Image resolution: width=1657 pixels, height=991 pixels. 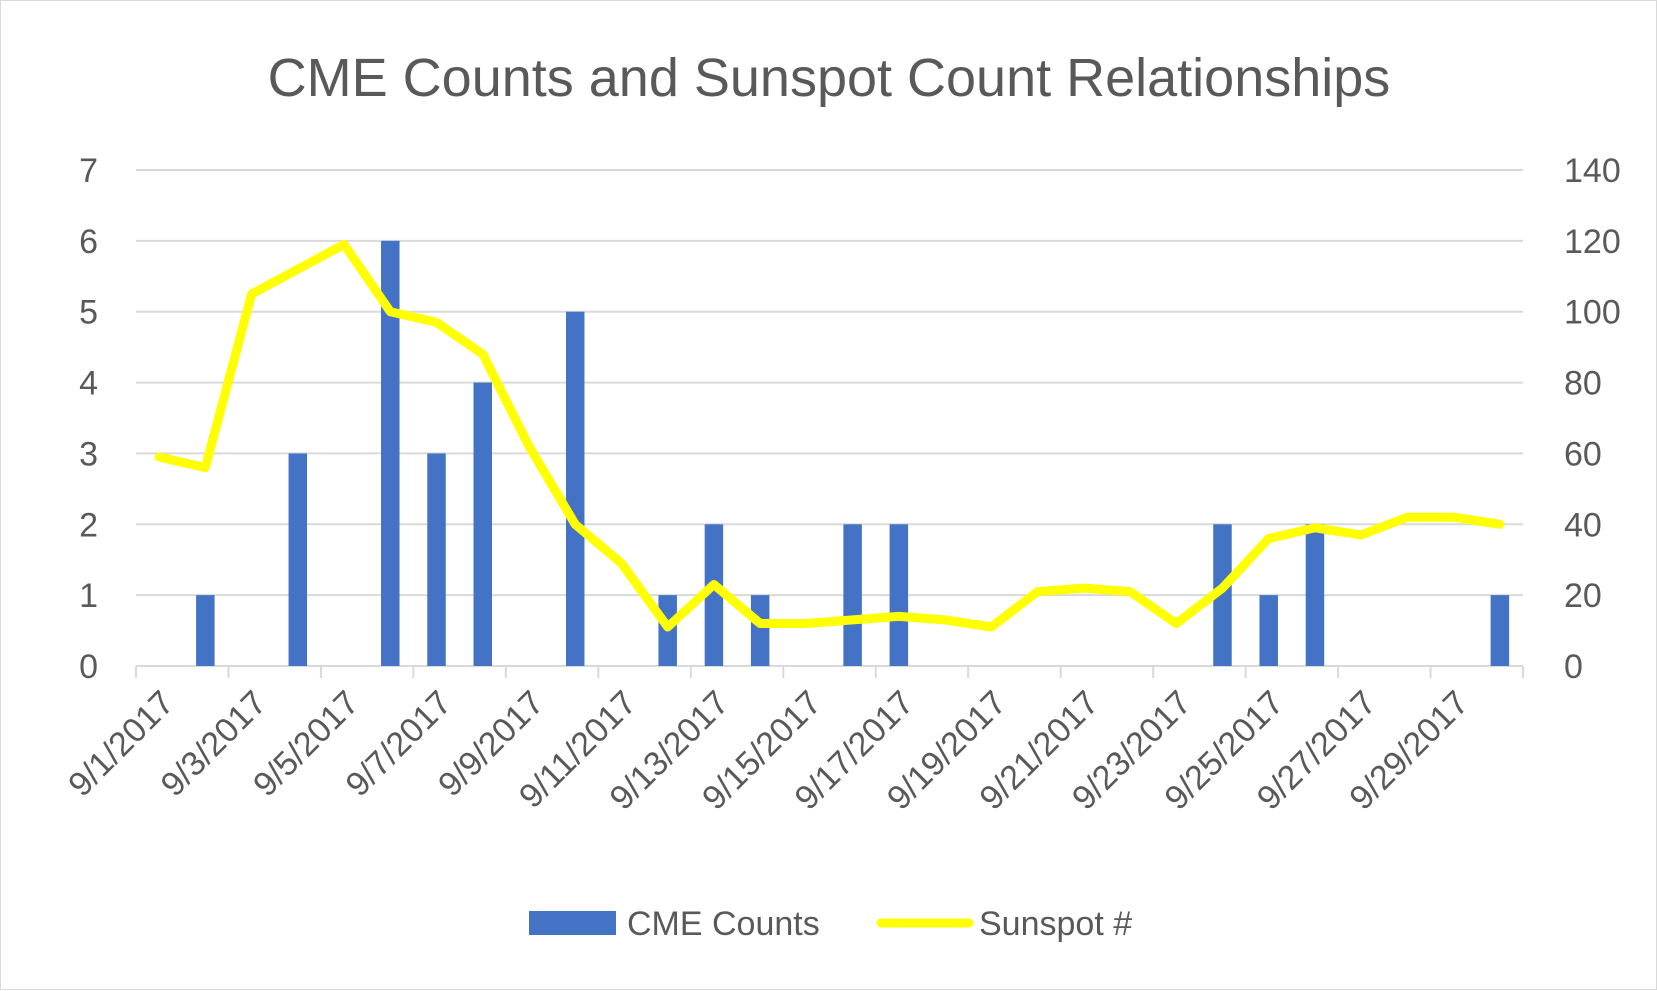 I want to click on cme-bar-9-4-2017, so click(x=298, y=559).